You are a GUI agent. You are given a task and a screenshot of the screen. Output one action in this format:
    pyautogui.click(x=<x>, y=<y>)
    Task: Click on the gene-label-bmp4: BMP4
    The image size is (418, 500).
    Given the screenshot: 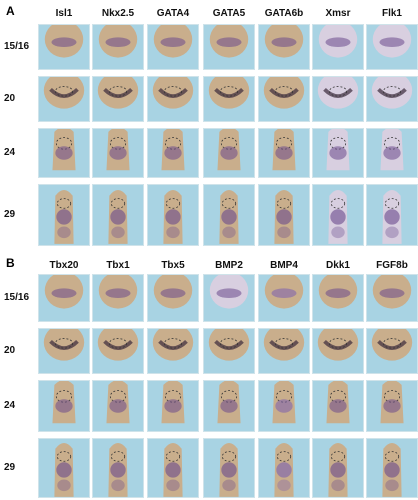 What is the action you would take?
    pyautogui.click(x=284, y=265)
    